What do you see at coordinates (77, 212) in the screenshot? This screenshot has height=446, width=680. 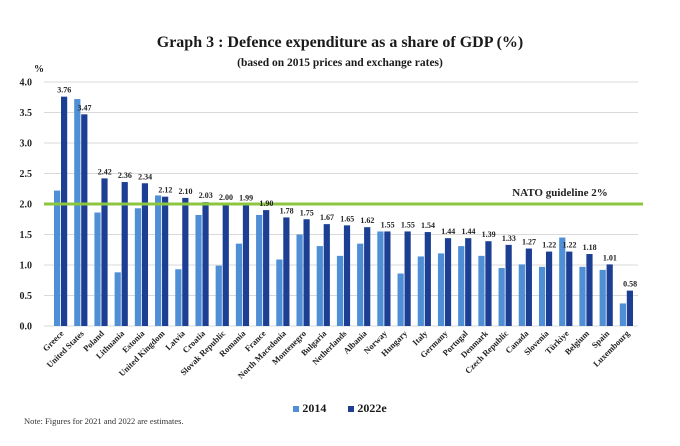 I see `bar-2014-united-states` at bounding box center [77, 212].